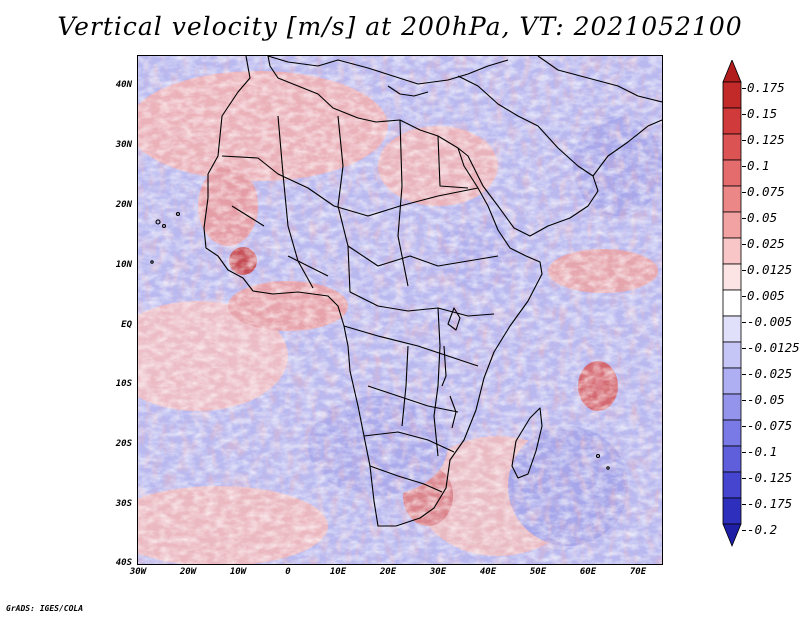 The width and height of the screenshot is (800, 618). Describe the element at coordinates (123, 205) in the screenshot. I see `lat-label-20n: 20N` at that location.